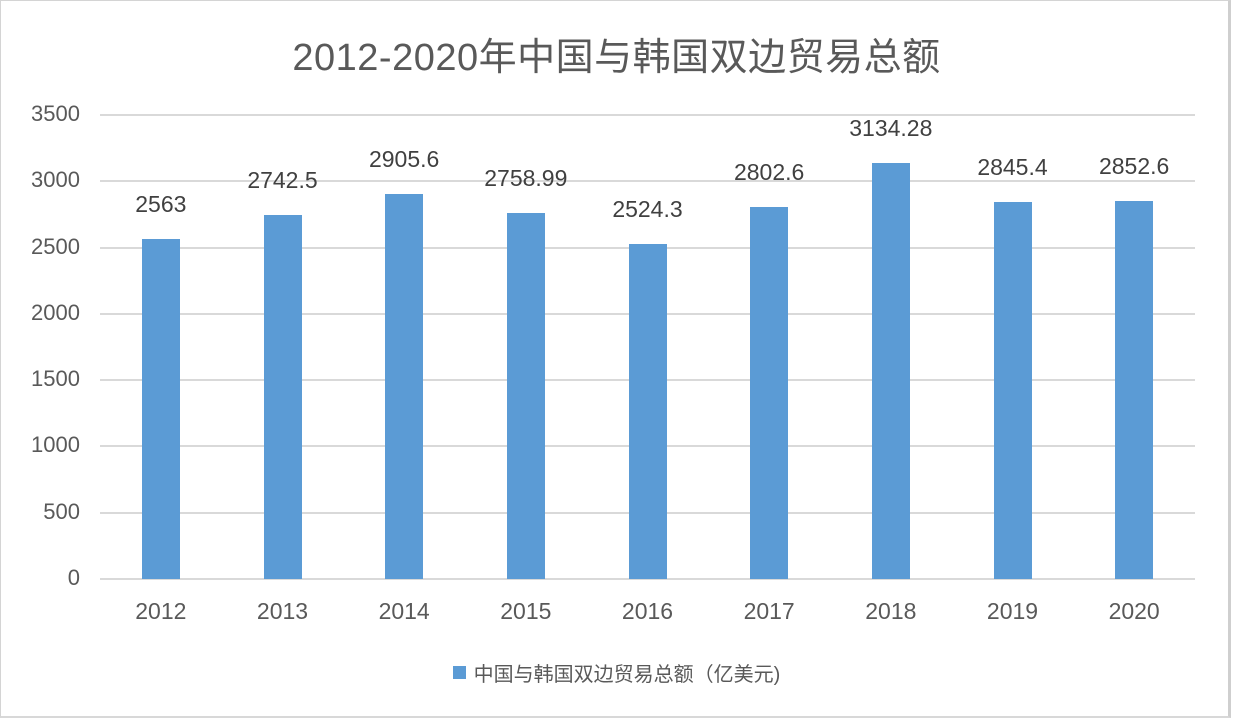 The width and height of the screenshot is (1233, 720). I want to click on y-tick-label: 1000, so click(55, 445).